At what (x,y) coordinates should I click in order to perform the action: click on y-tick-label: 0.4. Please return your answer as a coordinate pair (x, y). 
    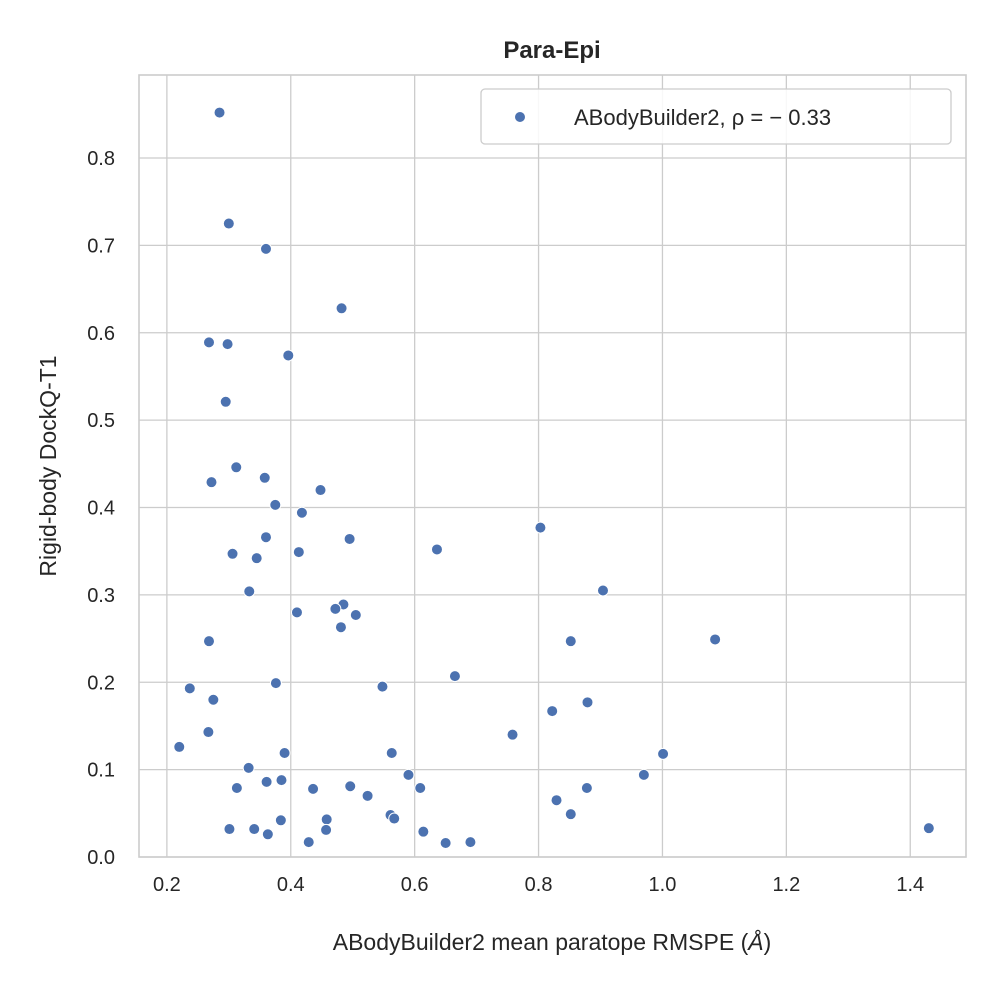
    Looking at the image, I should click on (101, 509).